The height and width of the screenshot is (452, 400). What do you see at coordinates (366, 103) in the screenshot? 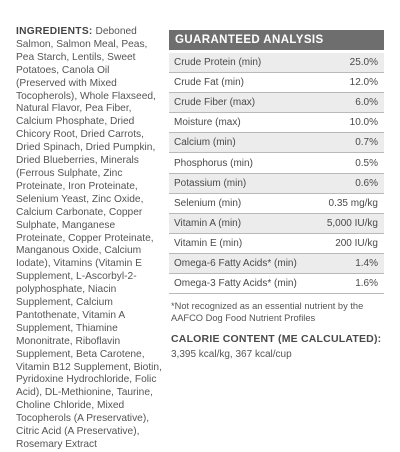
I see `nutrient-value: 6.0%` at bounding box center [366, 103].